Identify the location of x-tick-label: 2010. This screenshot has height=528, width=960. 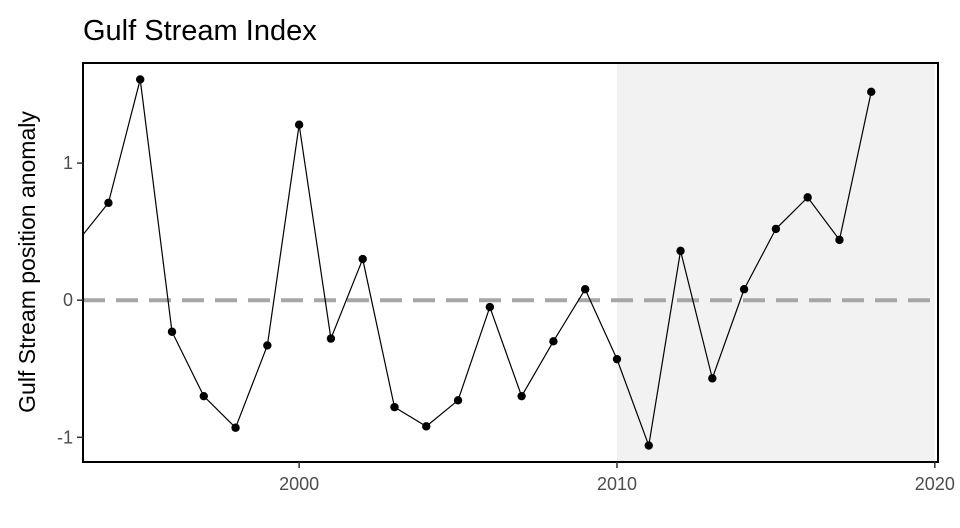
(617, 484).